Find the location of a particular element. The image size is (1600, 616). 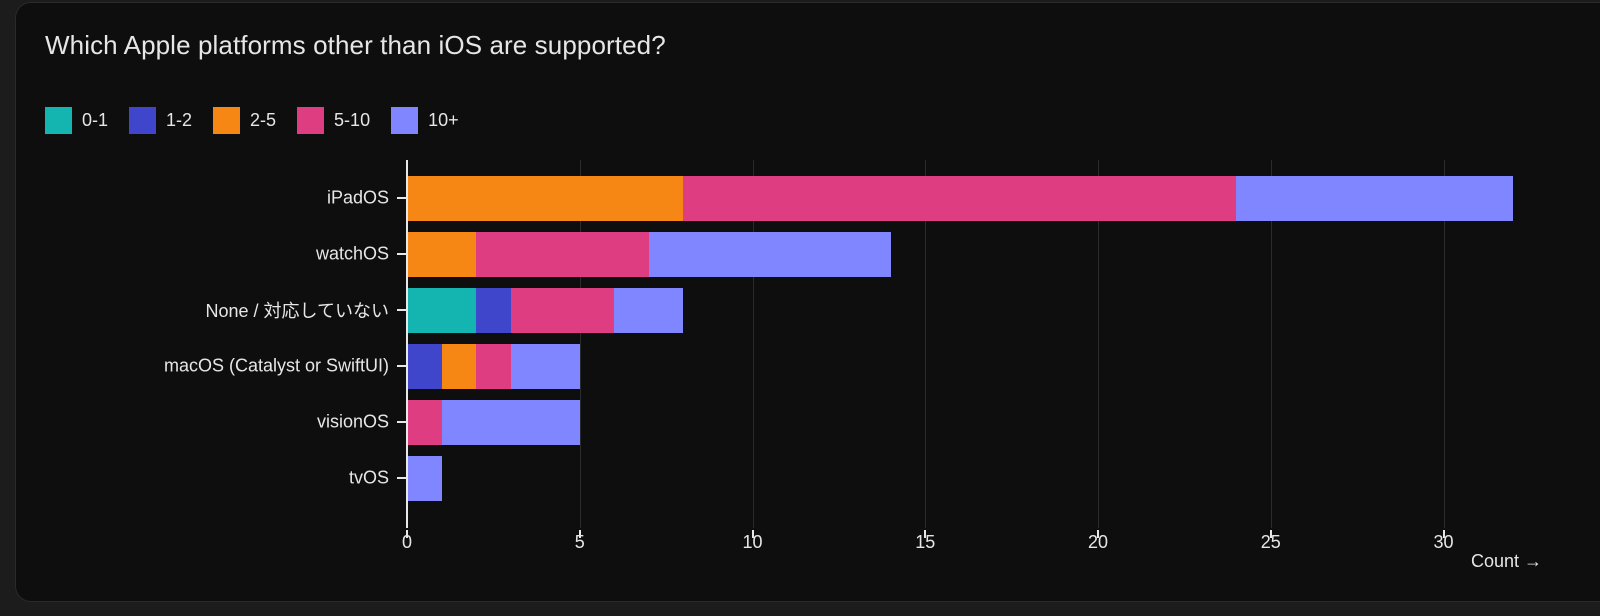

x-tick-label: 0 is located at coordinates (407, 542).